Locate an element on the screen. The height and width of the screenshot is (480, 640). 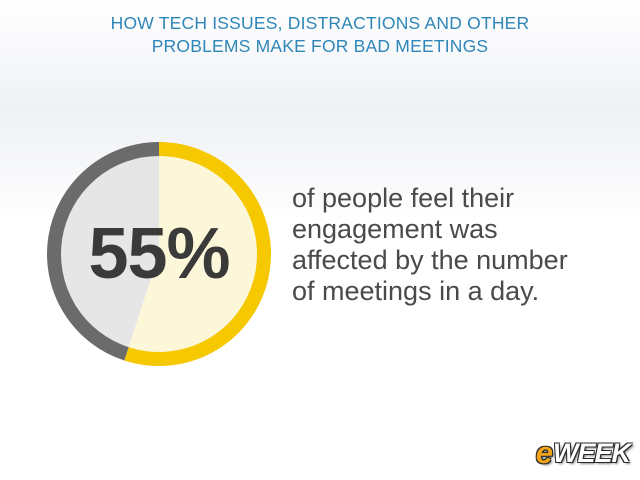
title-line-2: PROBLEMS MAKE FOR BAD MEETINGS is located at coordinates (320, 46).